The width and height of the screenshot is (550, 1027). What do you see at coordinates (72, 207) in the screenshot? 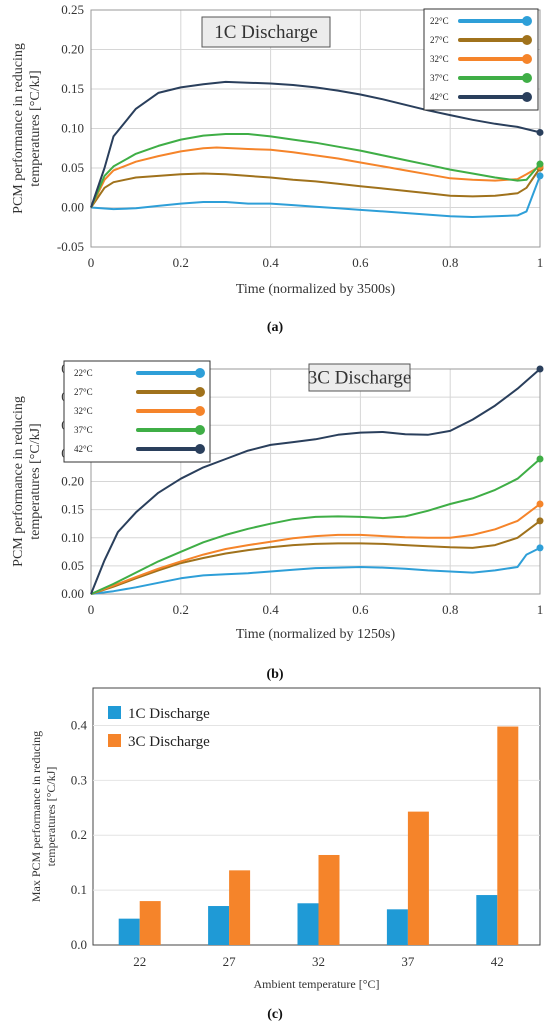
I see `panel-a-y-tick-label: 0.00` at bounding box center [72, 207].